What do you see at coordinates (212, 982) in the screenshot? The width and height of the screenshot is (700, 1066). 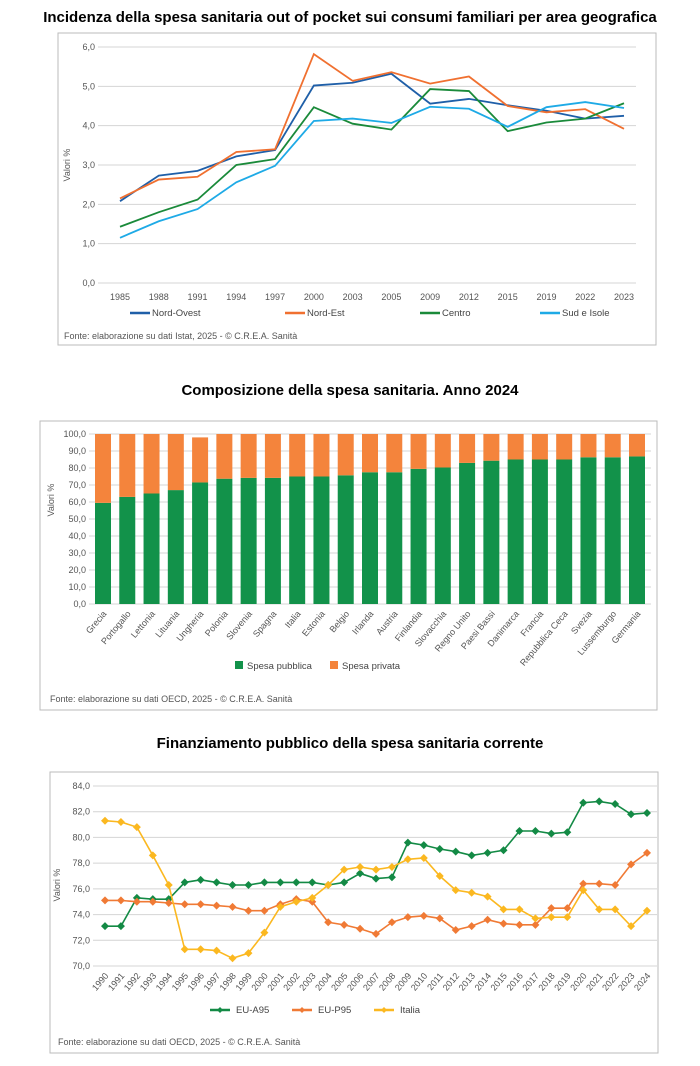 I see `x-tick-label: 1997` at bounding box center [212, 982].